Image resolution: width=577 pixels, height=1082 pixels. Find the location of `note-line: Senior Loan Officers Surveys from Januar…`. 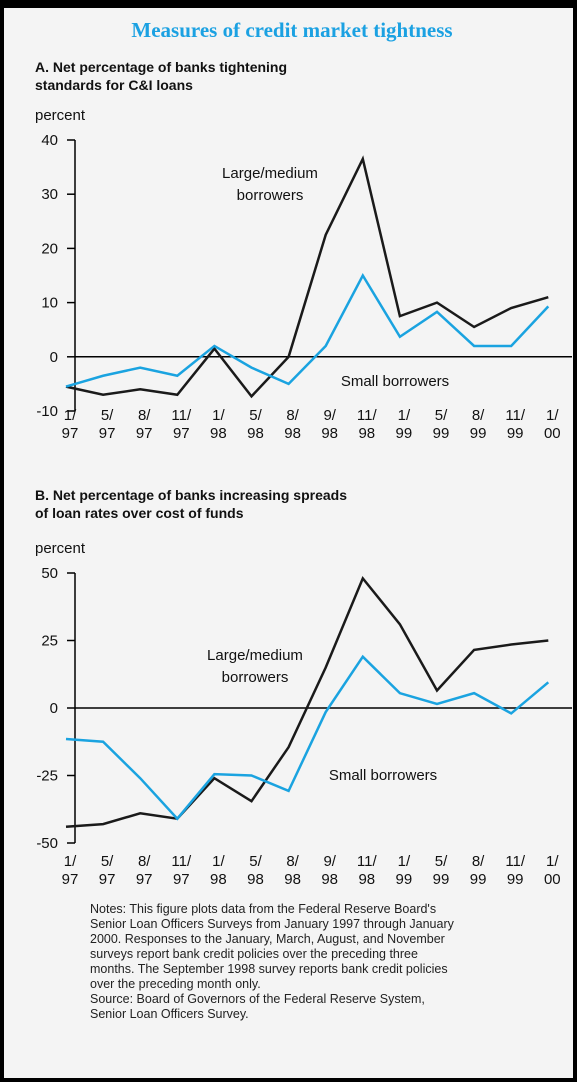

note-line: Senior Loan Officers Surveys from Januar… is located at coordinates (272, 924).